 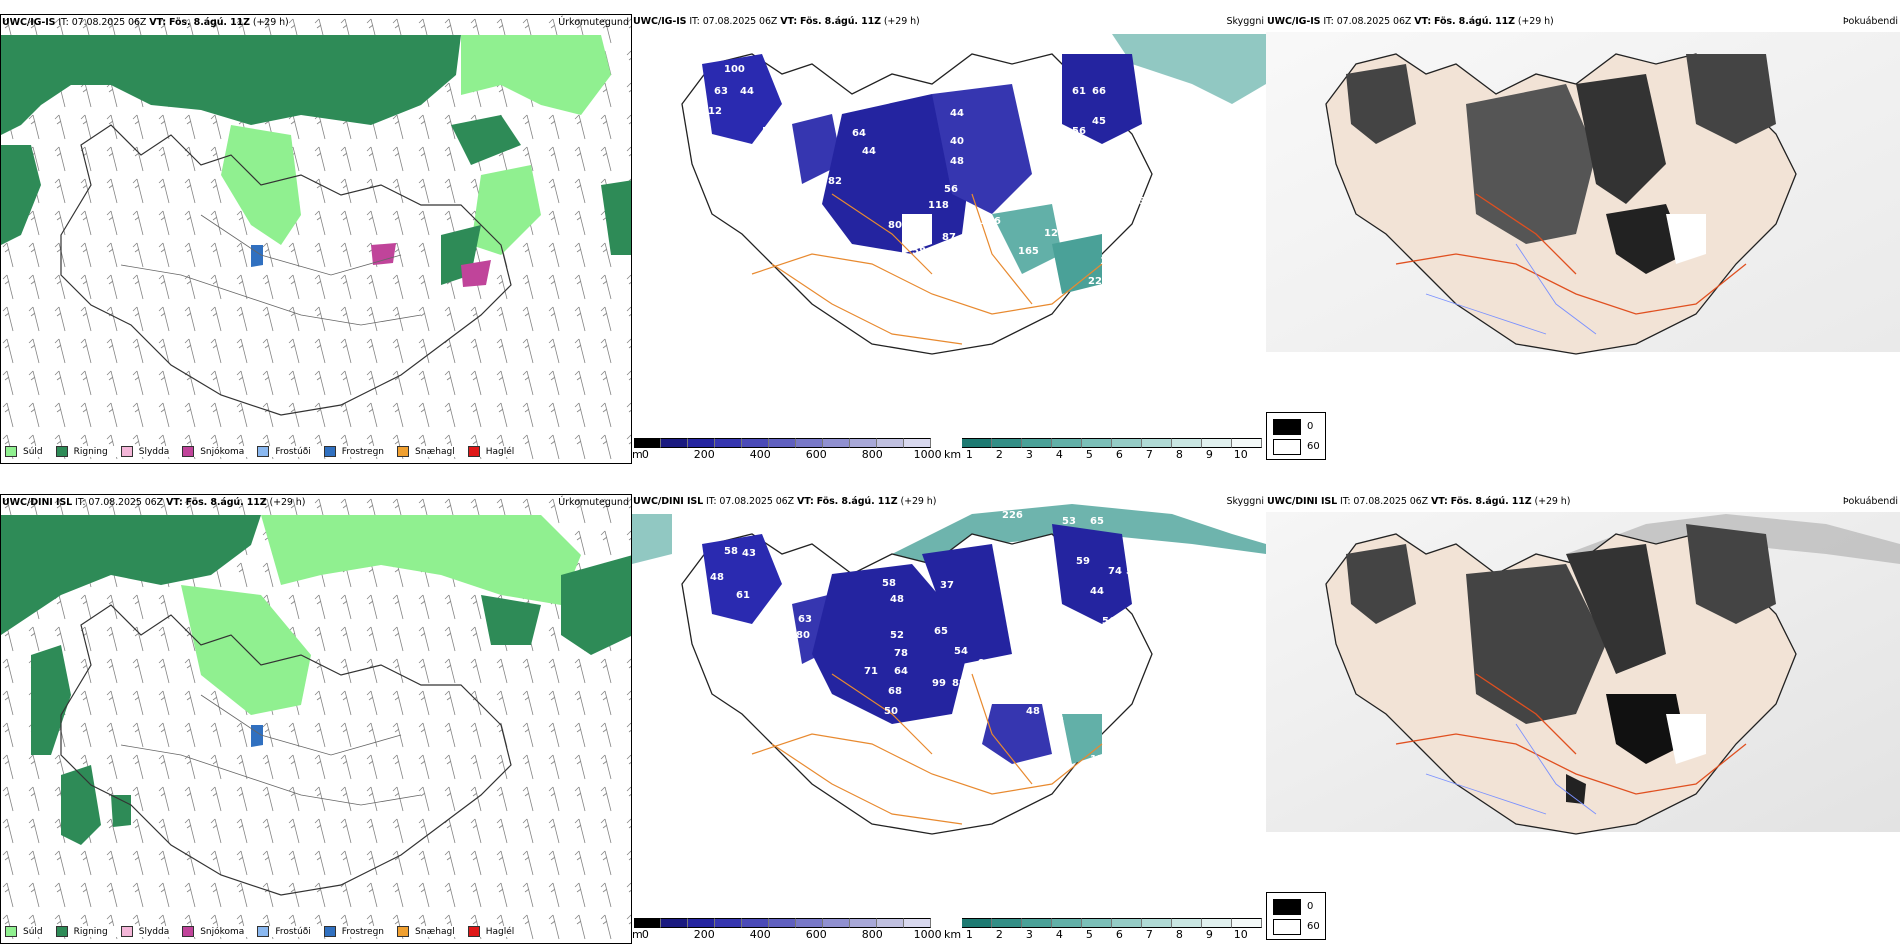 I want to click on svg-text: 46, so click(x=703, y=129).